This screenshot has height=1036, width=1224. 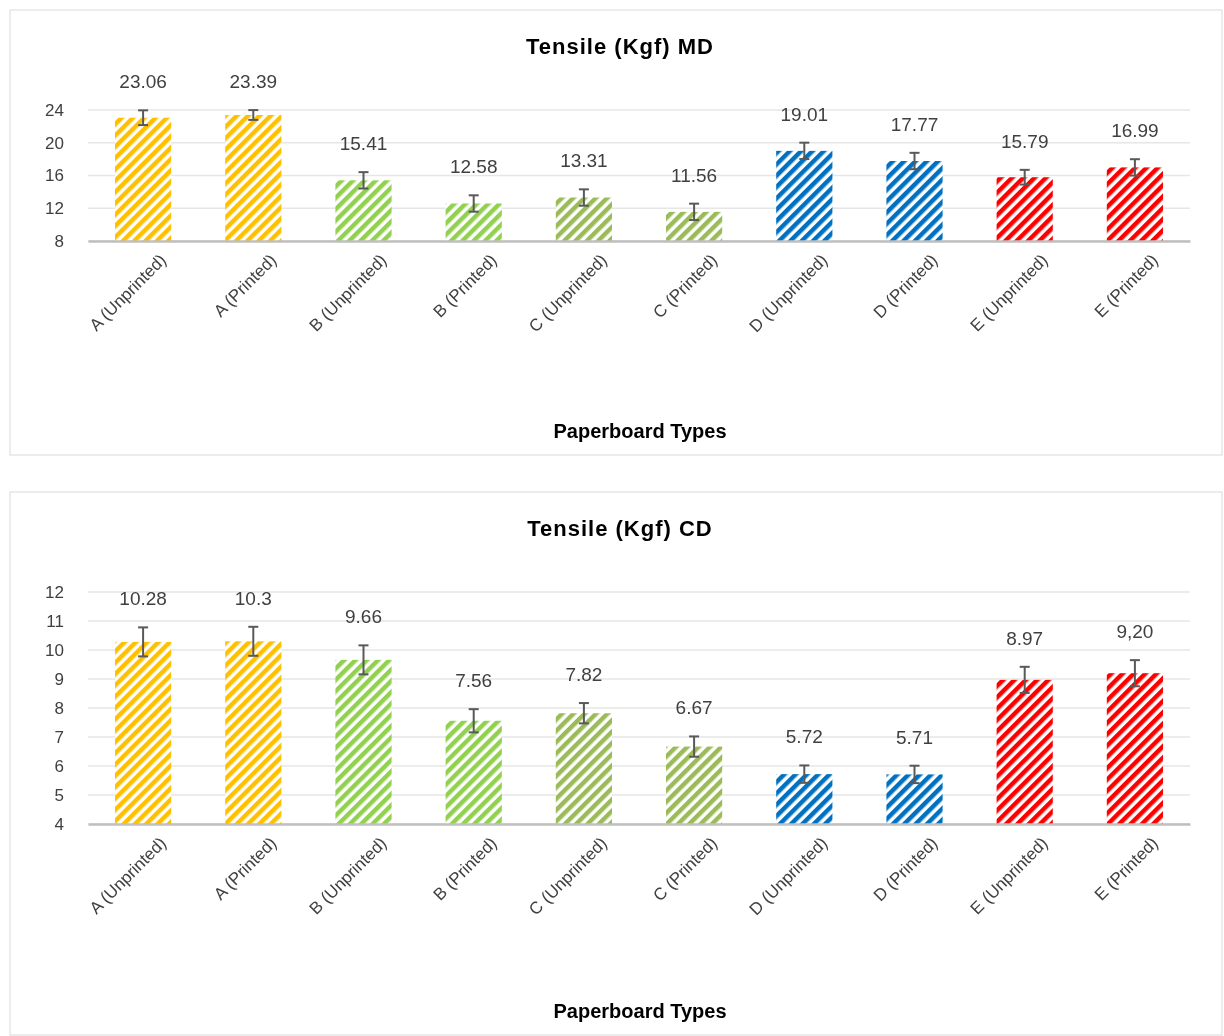 What do you see at coordinates (143, 82) in the screenshot?
I see `data-label: 23.06` at bounding box center [143, 82].